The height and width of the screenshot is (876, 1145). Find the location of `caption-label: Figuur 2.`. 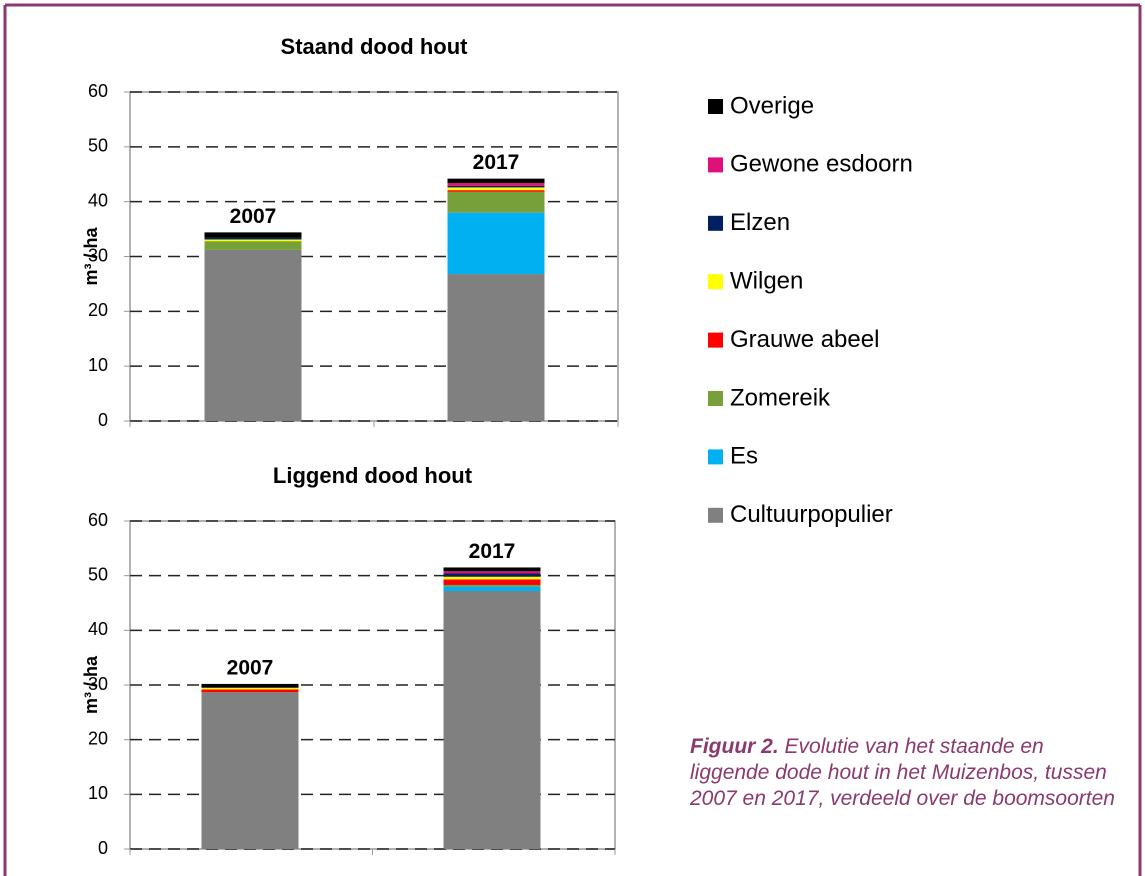

caption-label: Figuur 2. is located at coordinates (734, 746).